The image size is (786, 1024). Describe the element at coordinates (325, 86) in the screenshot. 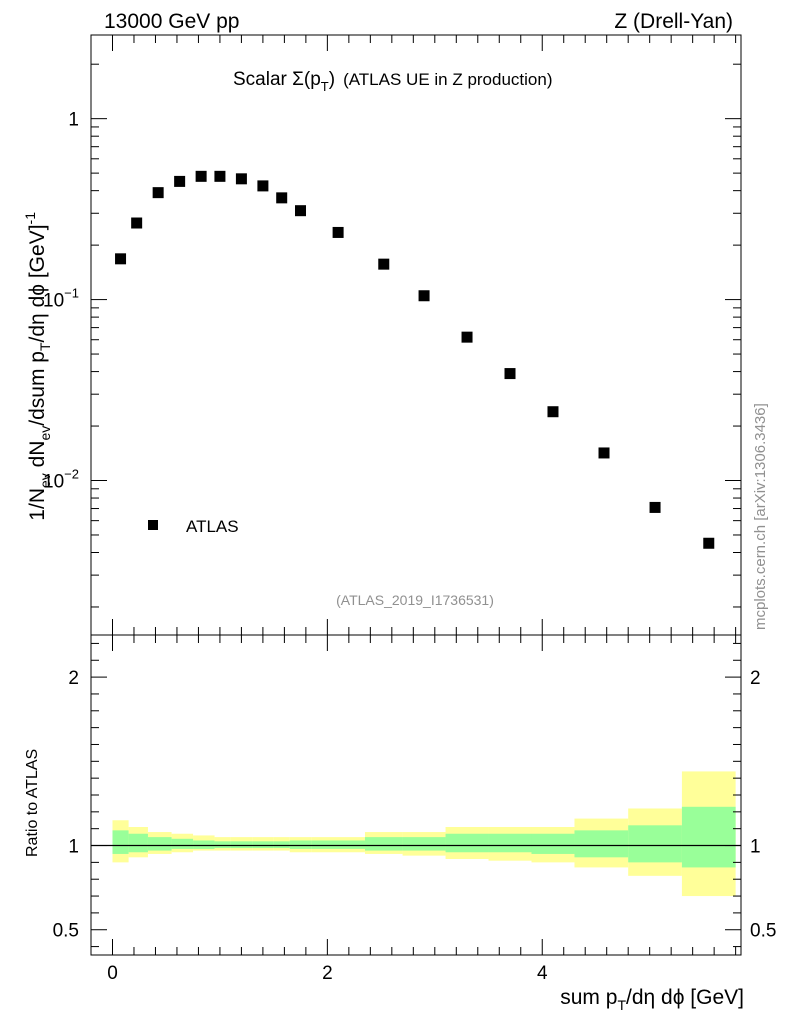

I see `plot-title-sub: T` at that location.